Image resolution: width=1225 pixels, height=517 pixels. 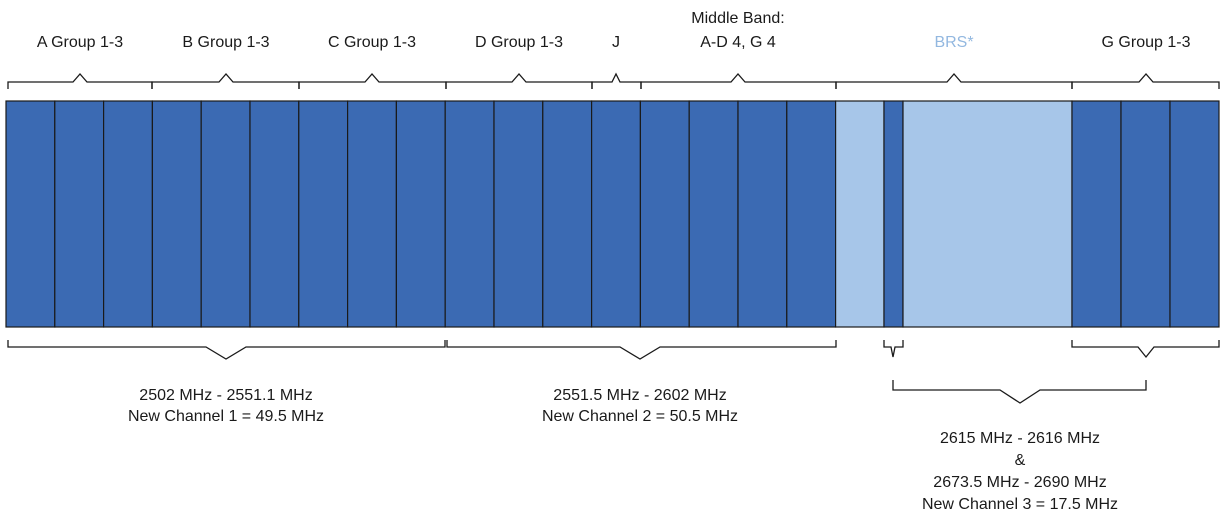 I want to click on channel-cell-a3, so click(x=127, y=214).